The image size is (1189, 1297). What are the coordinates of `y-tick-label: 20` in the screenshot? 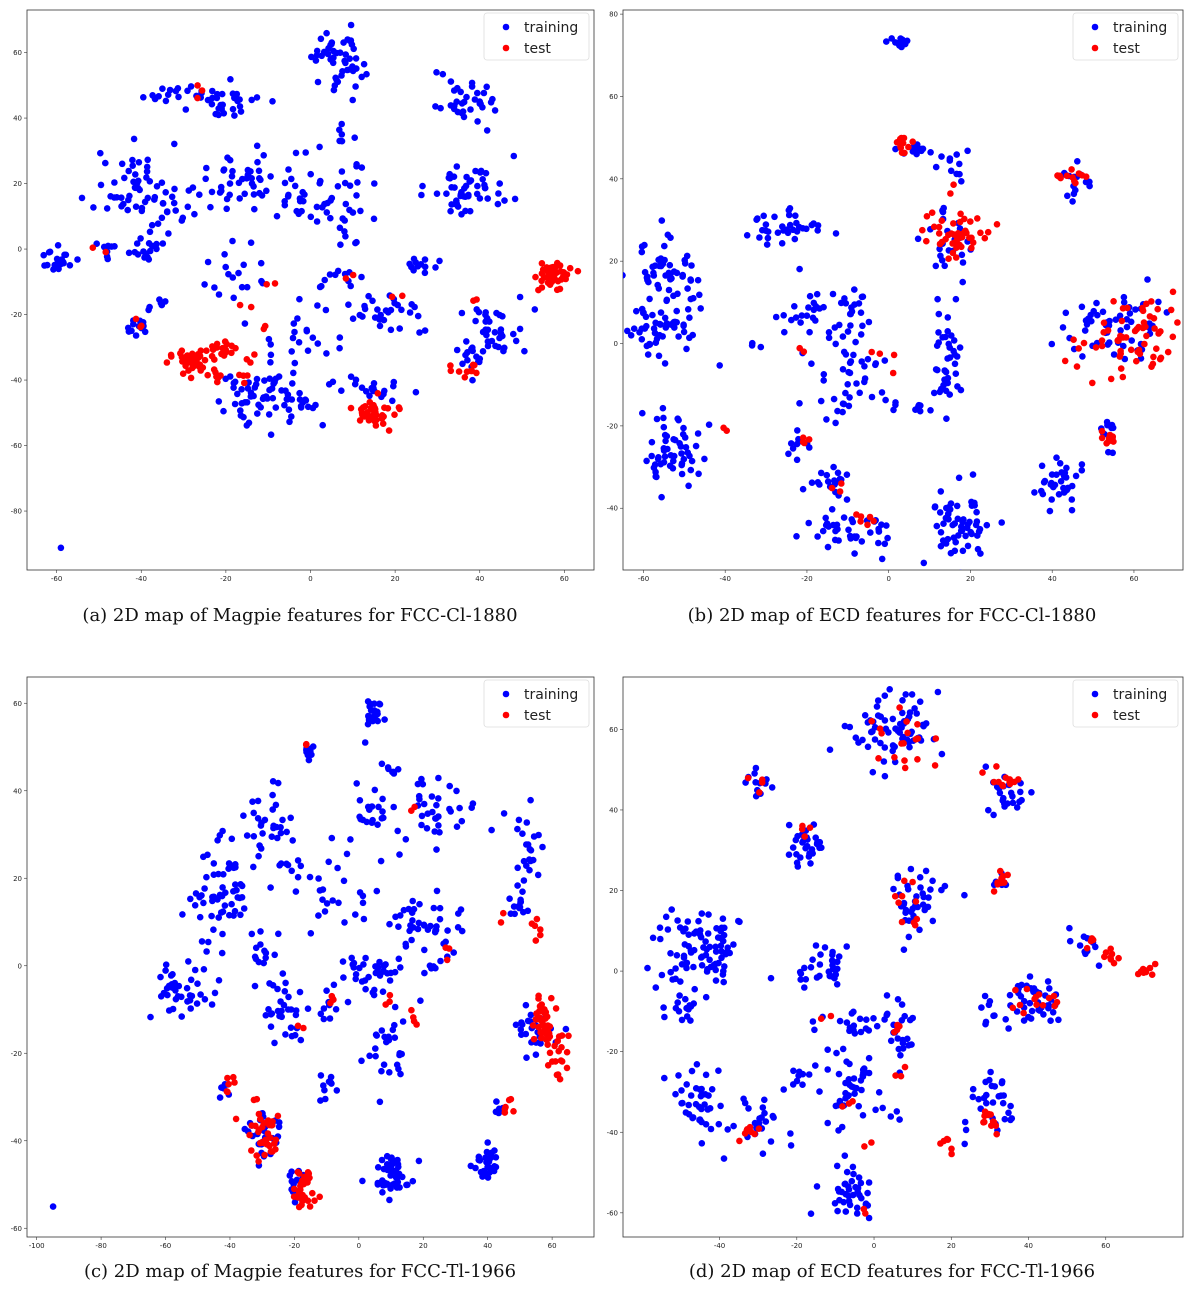 It's located at (613, 262).